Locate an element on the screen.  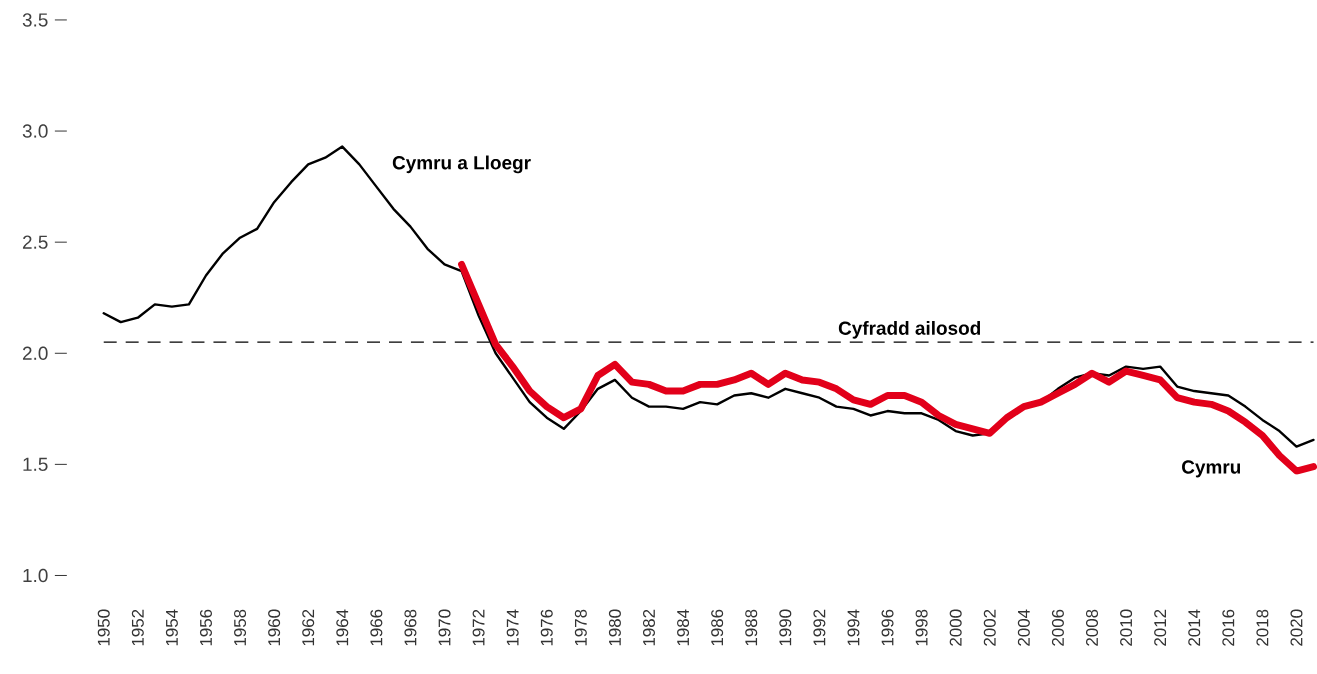
x-tick-label: 1952 is located at coordinates (137, 627).